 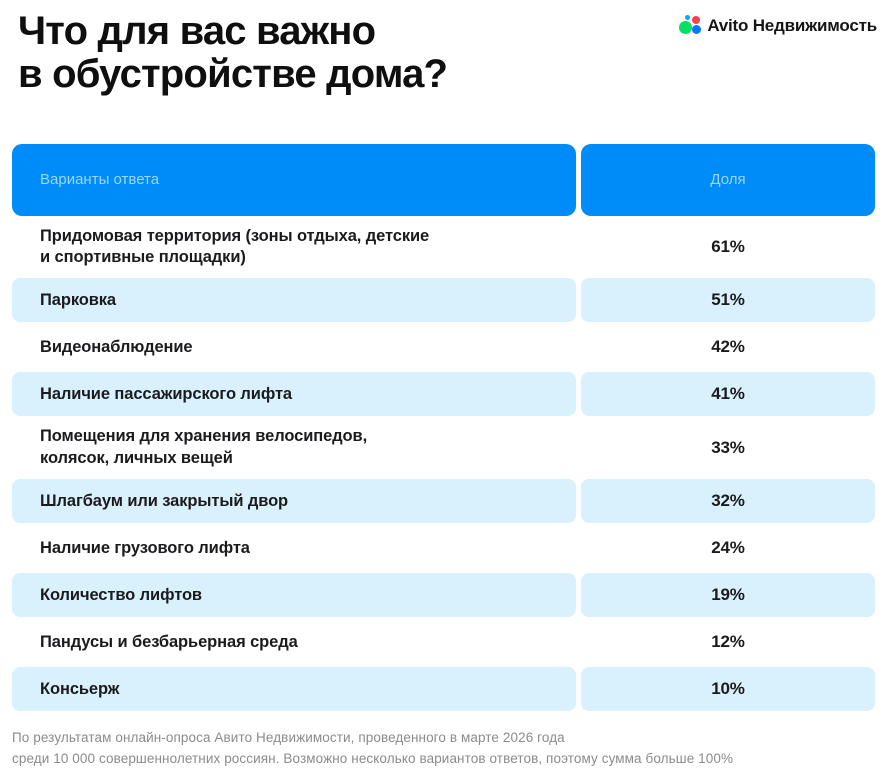 What do you see at coordinates (728, 247) in the screenshot?
I see `row-value: 61%` at bounding box center [728, 247].